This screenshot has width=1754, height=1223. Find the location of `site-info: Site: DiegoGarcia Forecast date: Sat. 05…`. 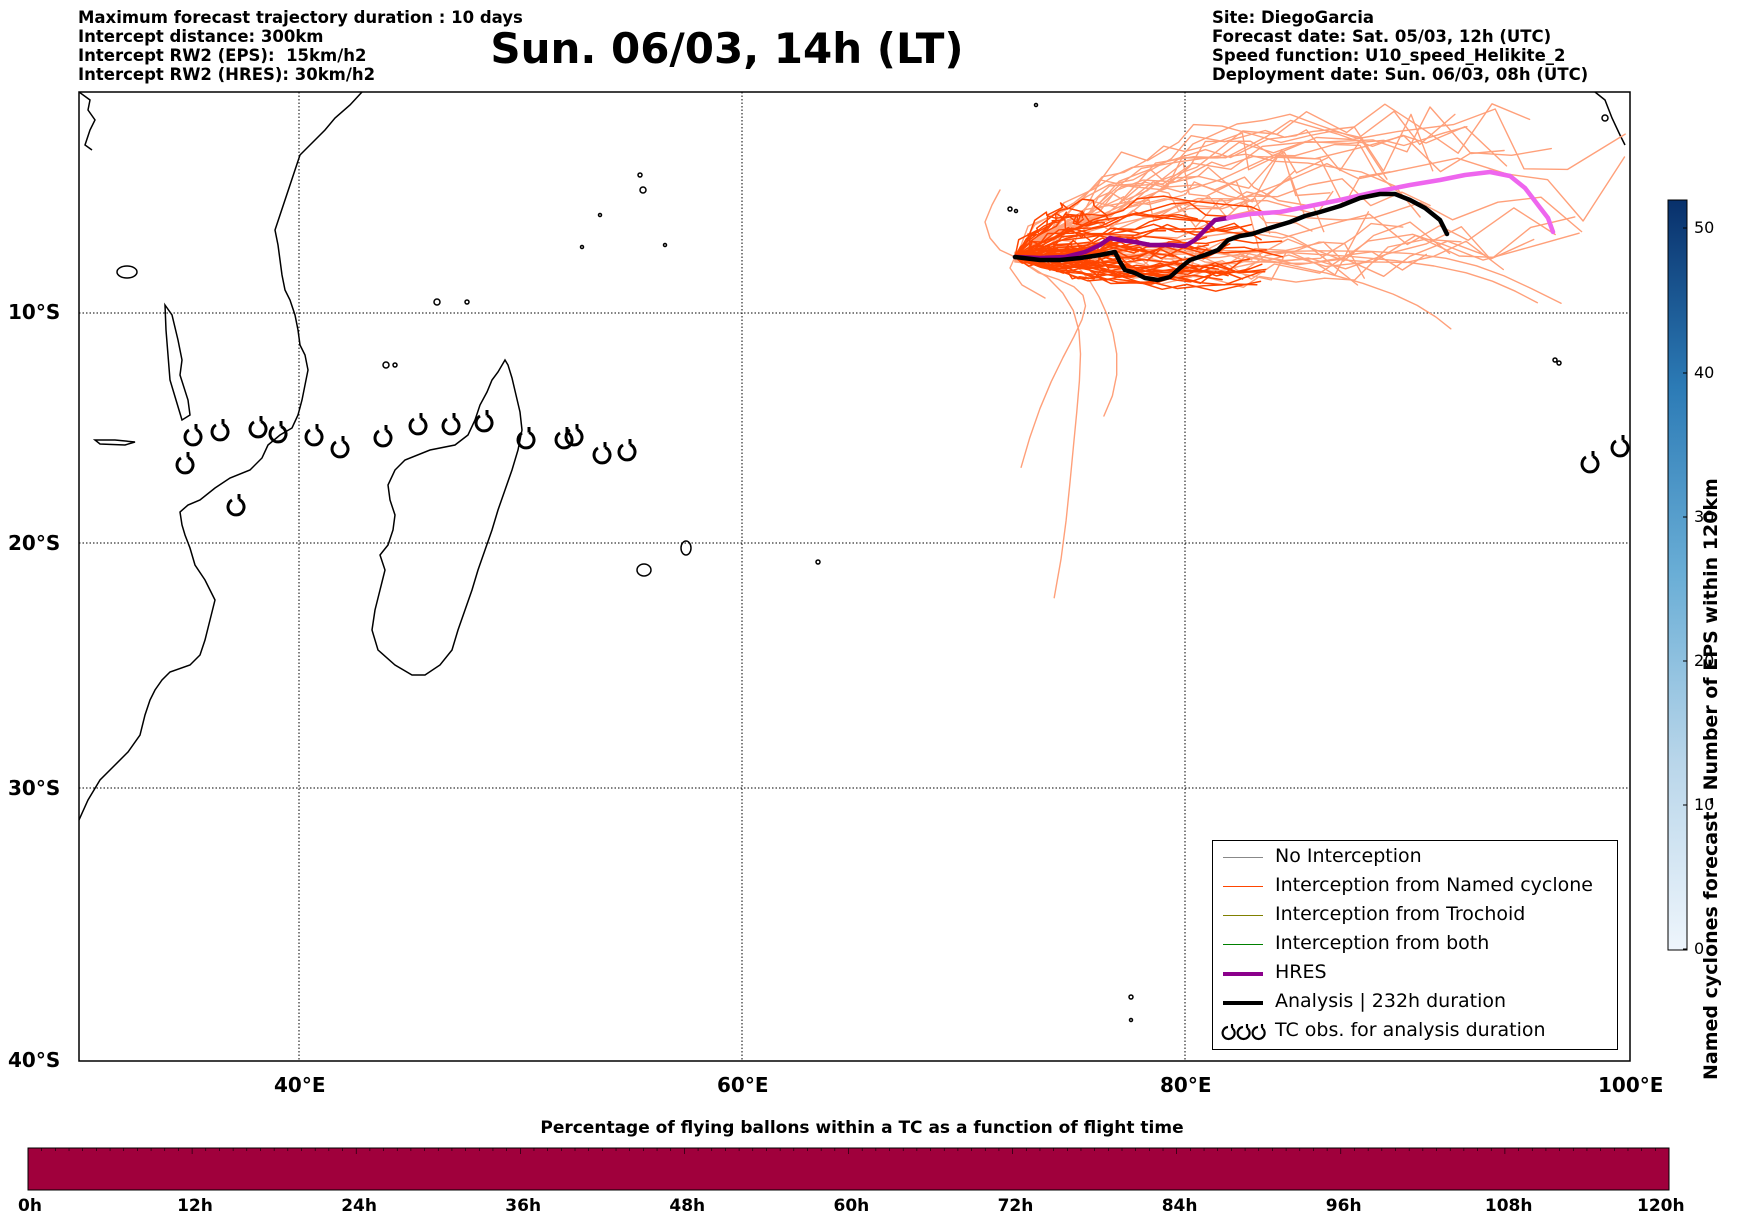

site-info: Site: DiegoGarcia Forecast date: Sat. 05… is located at coordinates (1400, 46).